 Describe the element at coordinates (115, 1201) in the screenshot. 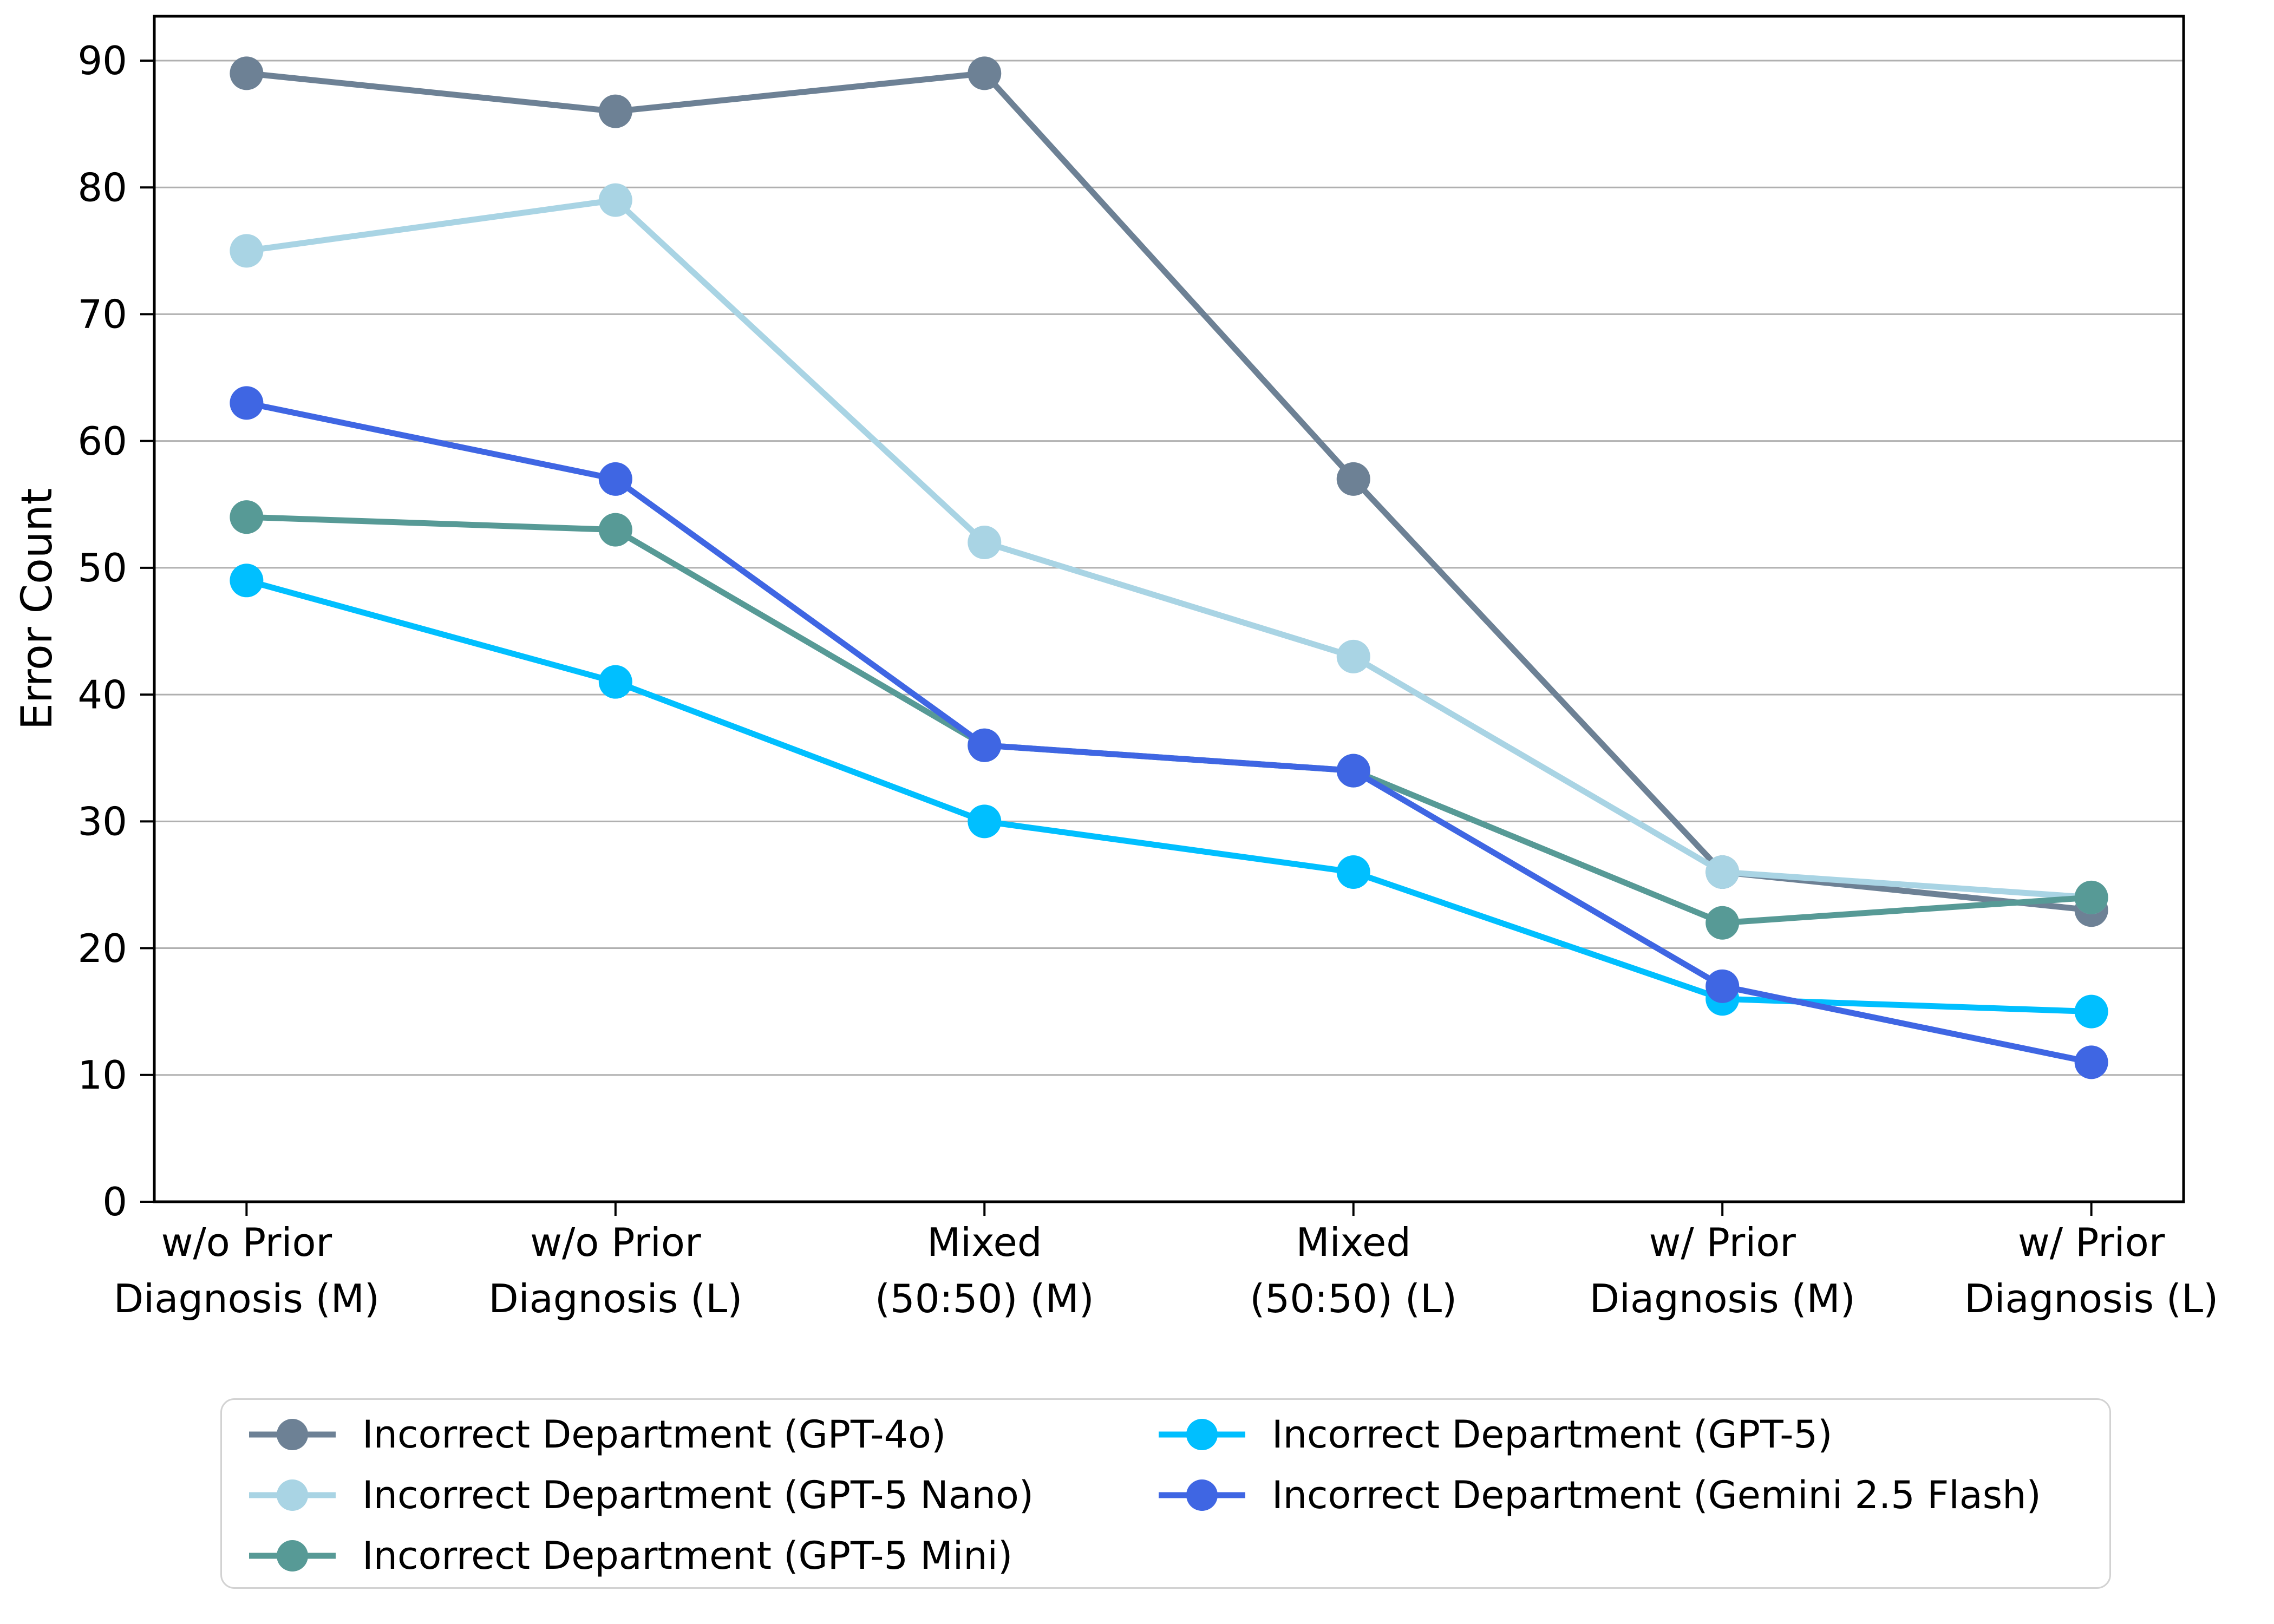

I see `y-tick-label: 0` at that location.